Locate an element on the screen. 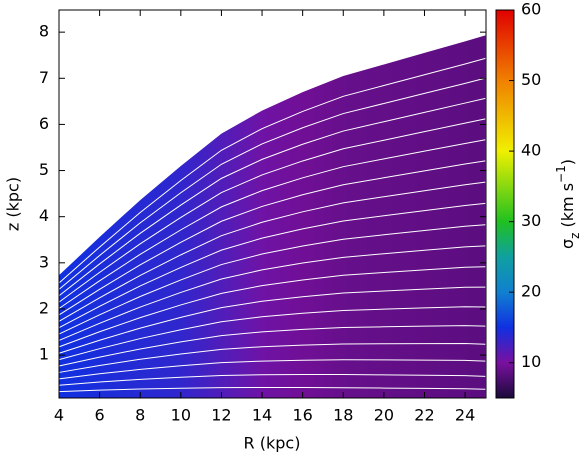 The height and width of the screenshot is (459, 582). x-tick-label: 14 is located at coordinates (262, 415).